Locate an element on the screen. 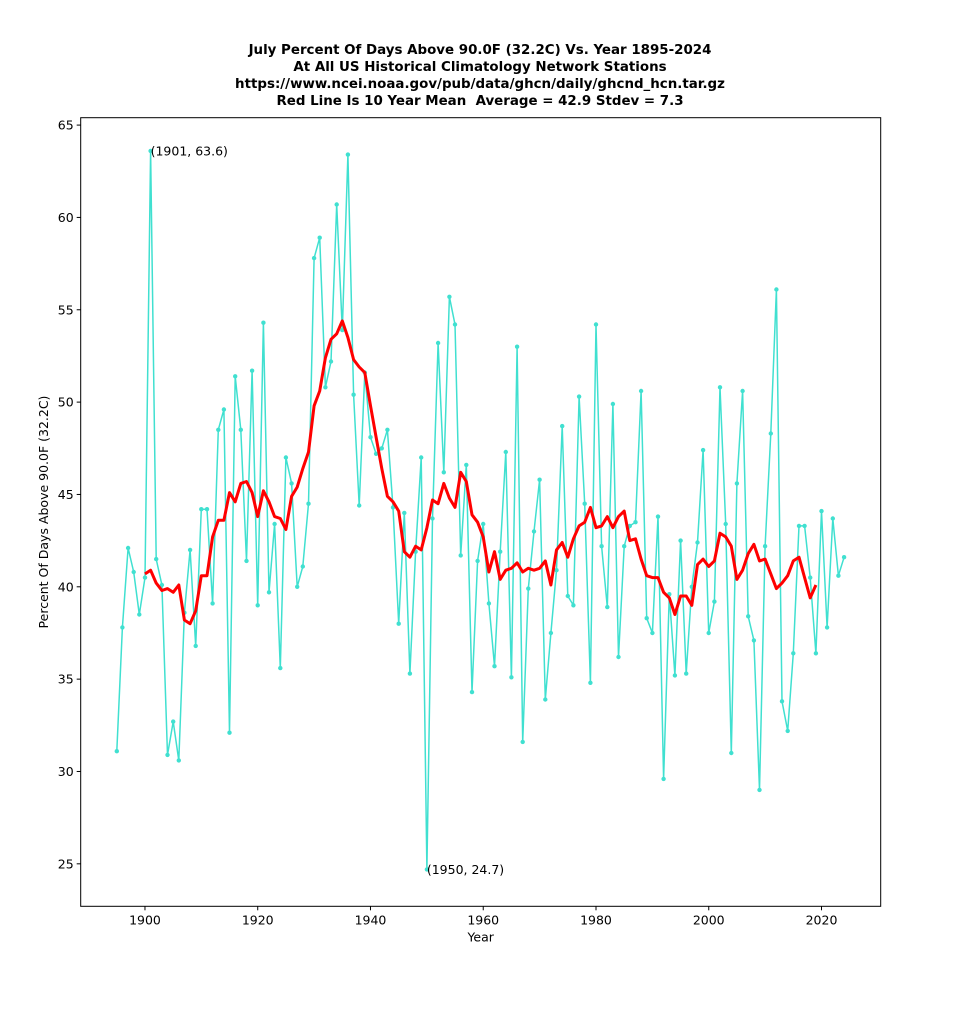 The width and height of the screenshot is (960, 1024). data-point-1912 is located at coordinates (212, 603).